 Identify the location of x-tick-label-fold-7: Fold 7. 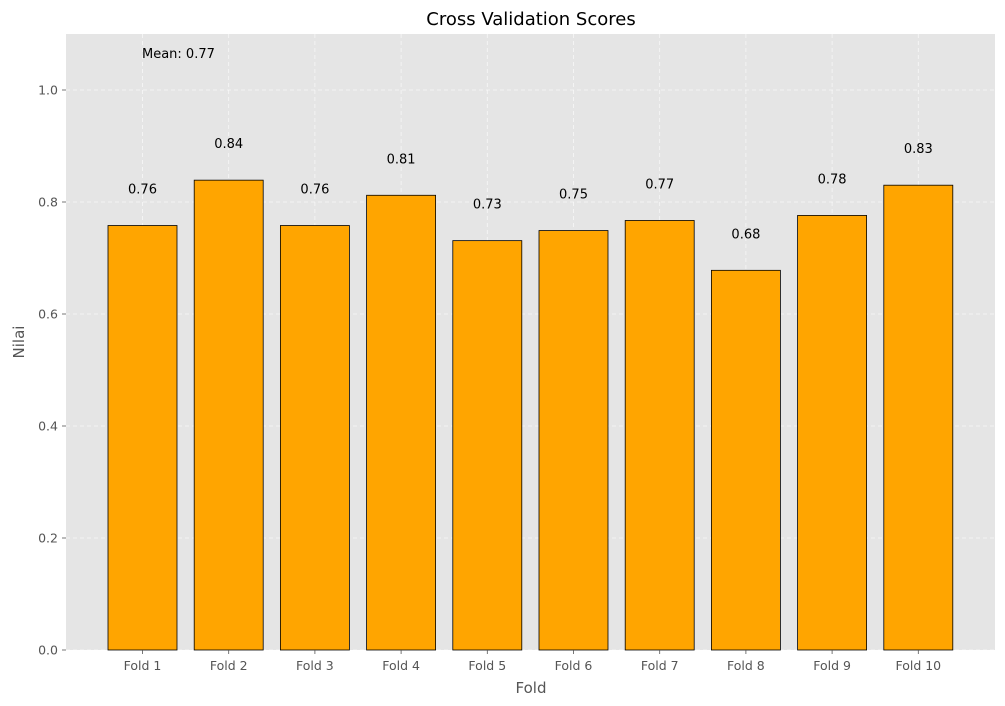
(660, 665).